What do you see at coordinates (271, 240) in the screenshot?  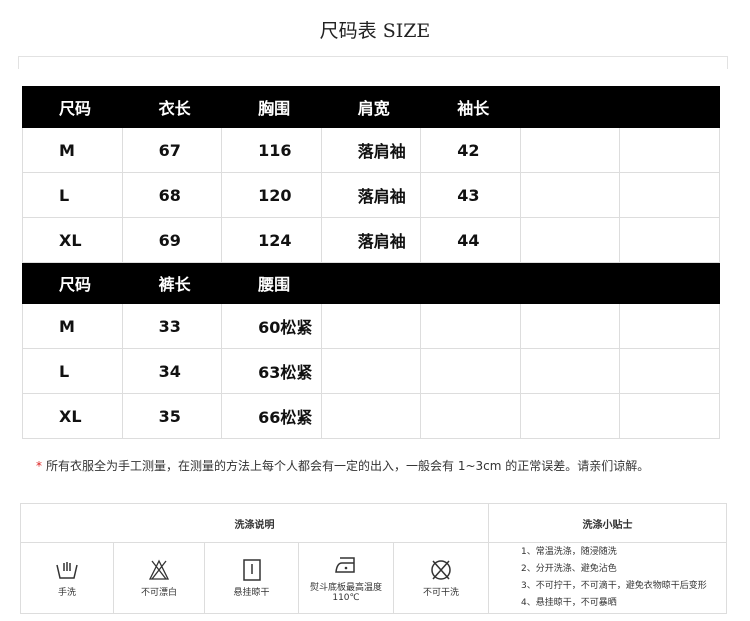 I see `table-row-cell: 124` at bounding box center [271, 240].